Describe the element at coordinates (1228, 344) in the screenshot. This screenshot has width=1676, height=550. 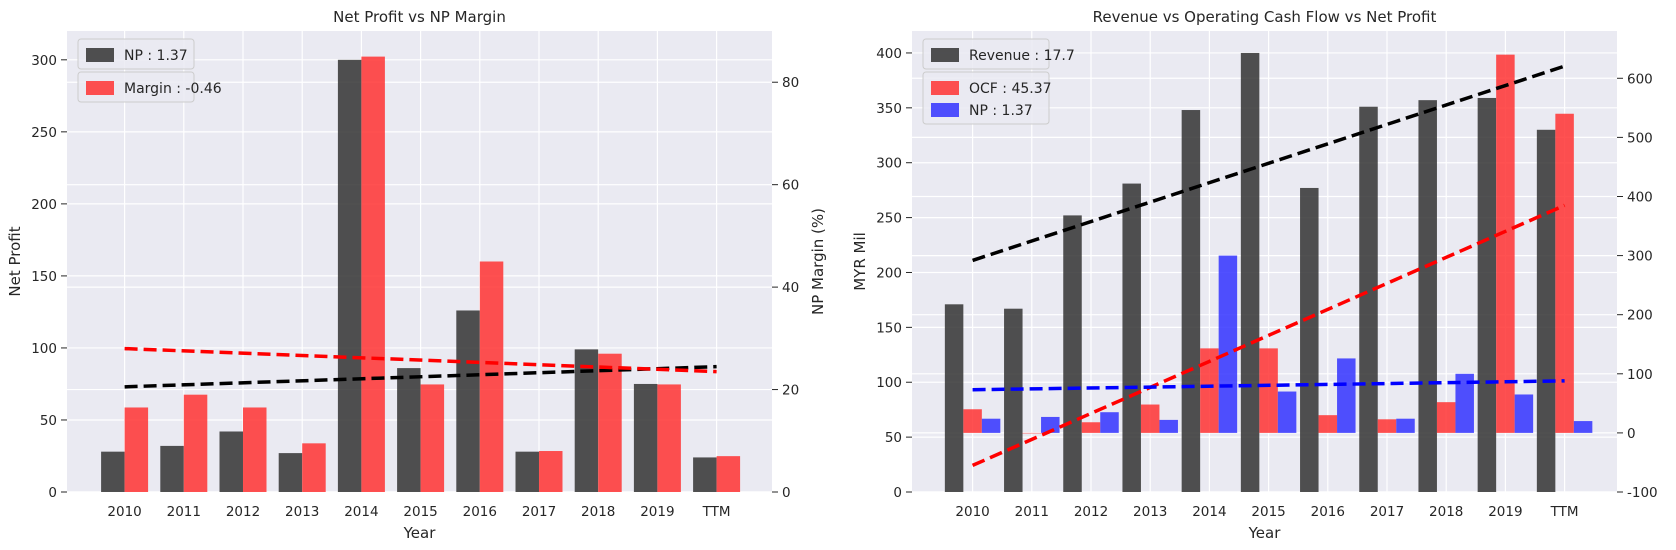
I see `bar-3-2014` at that location.